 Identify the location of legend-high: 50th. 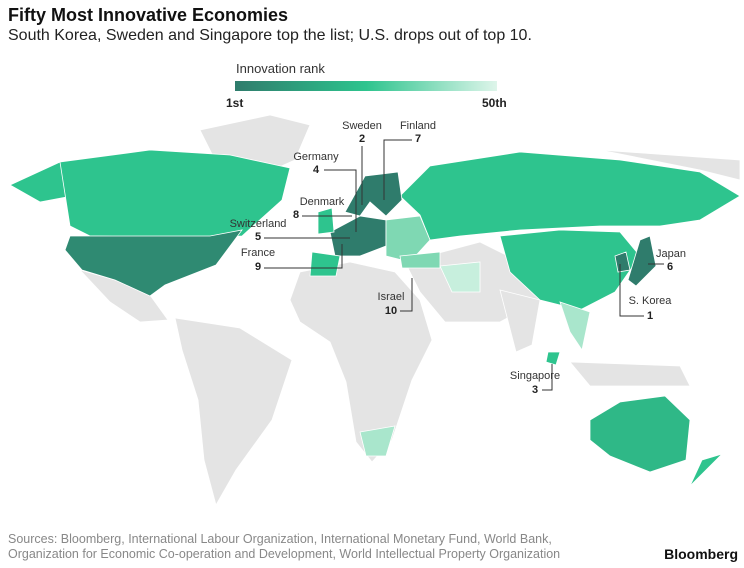
(494, 103).